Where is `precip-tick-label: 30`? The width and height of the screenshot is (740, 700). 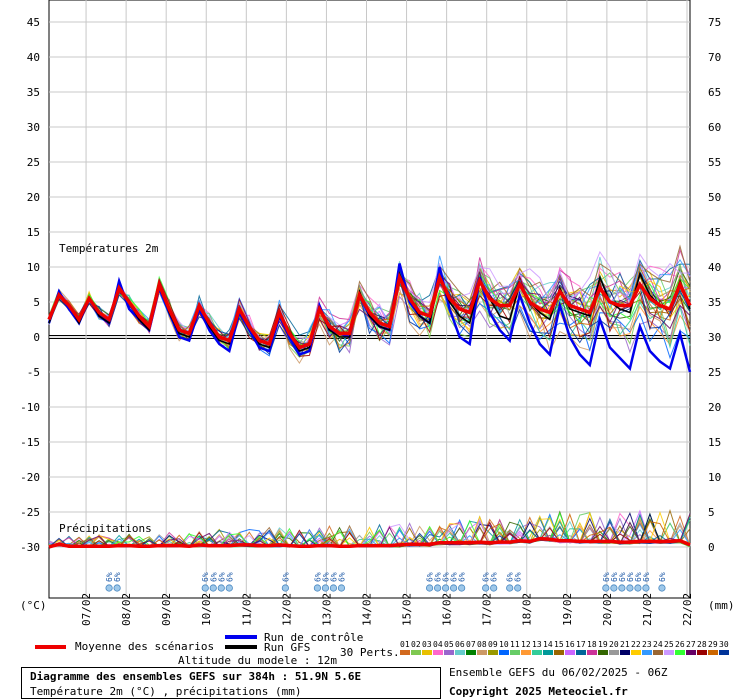 precip-tick-label: 30 is located at coordinates (714, 337).